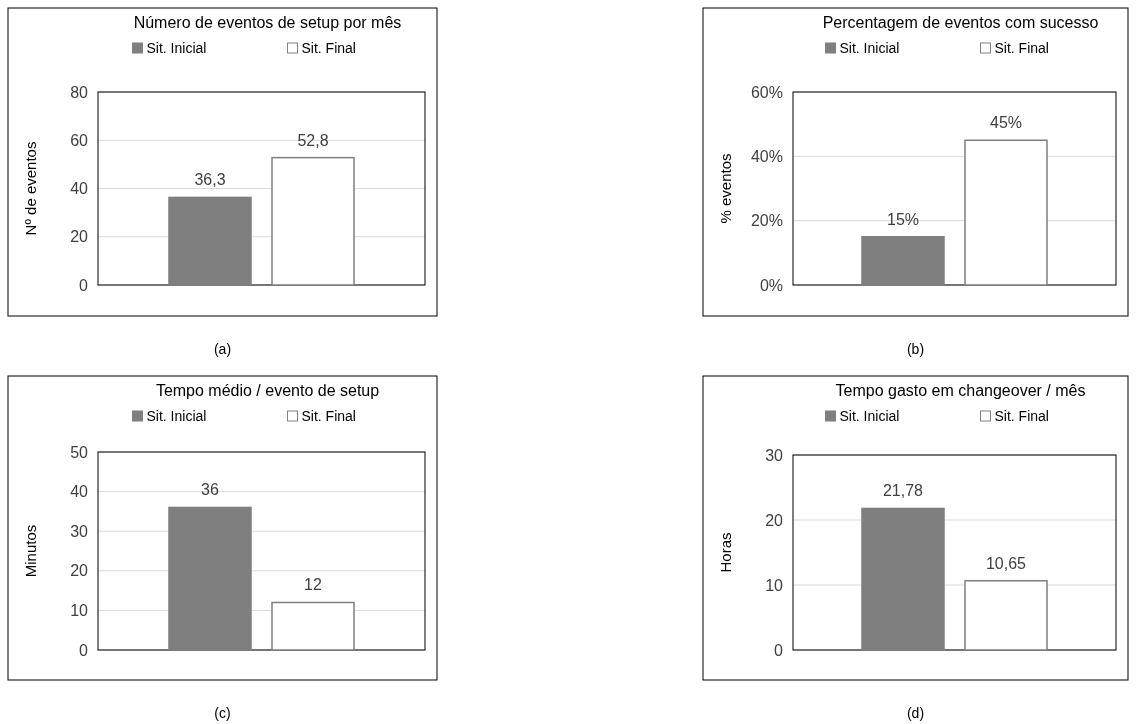 This screenshot has height=724, width=1136. I want to click on chart-title: Número de eventos de setup por mês, so click(267, 22).